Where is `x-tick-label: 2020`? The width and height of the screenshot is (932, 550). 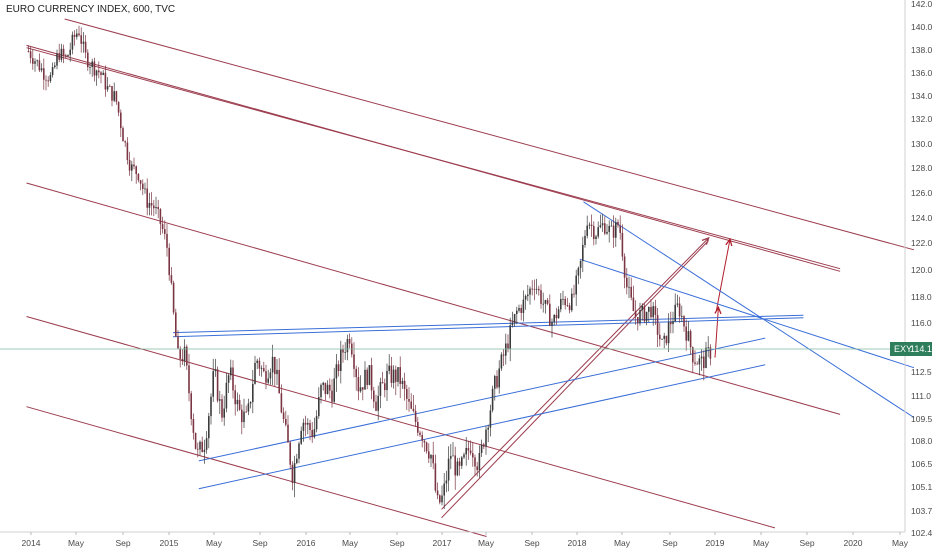 x-tick-label: 2020 is located at coordinates (853, 543).